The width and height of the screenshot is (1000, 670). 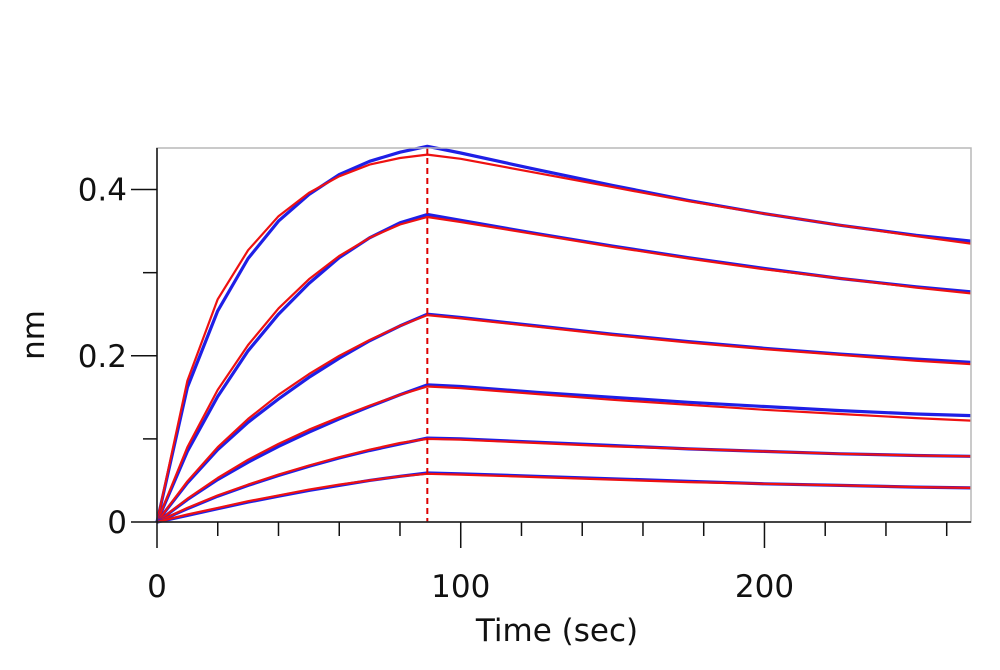 What do you see at coordinates (34, 335) in the screenshot?
I see `y-axis-title: nm` at bounding box center [34, 335].